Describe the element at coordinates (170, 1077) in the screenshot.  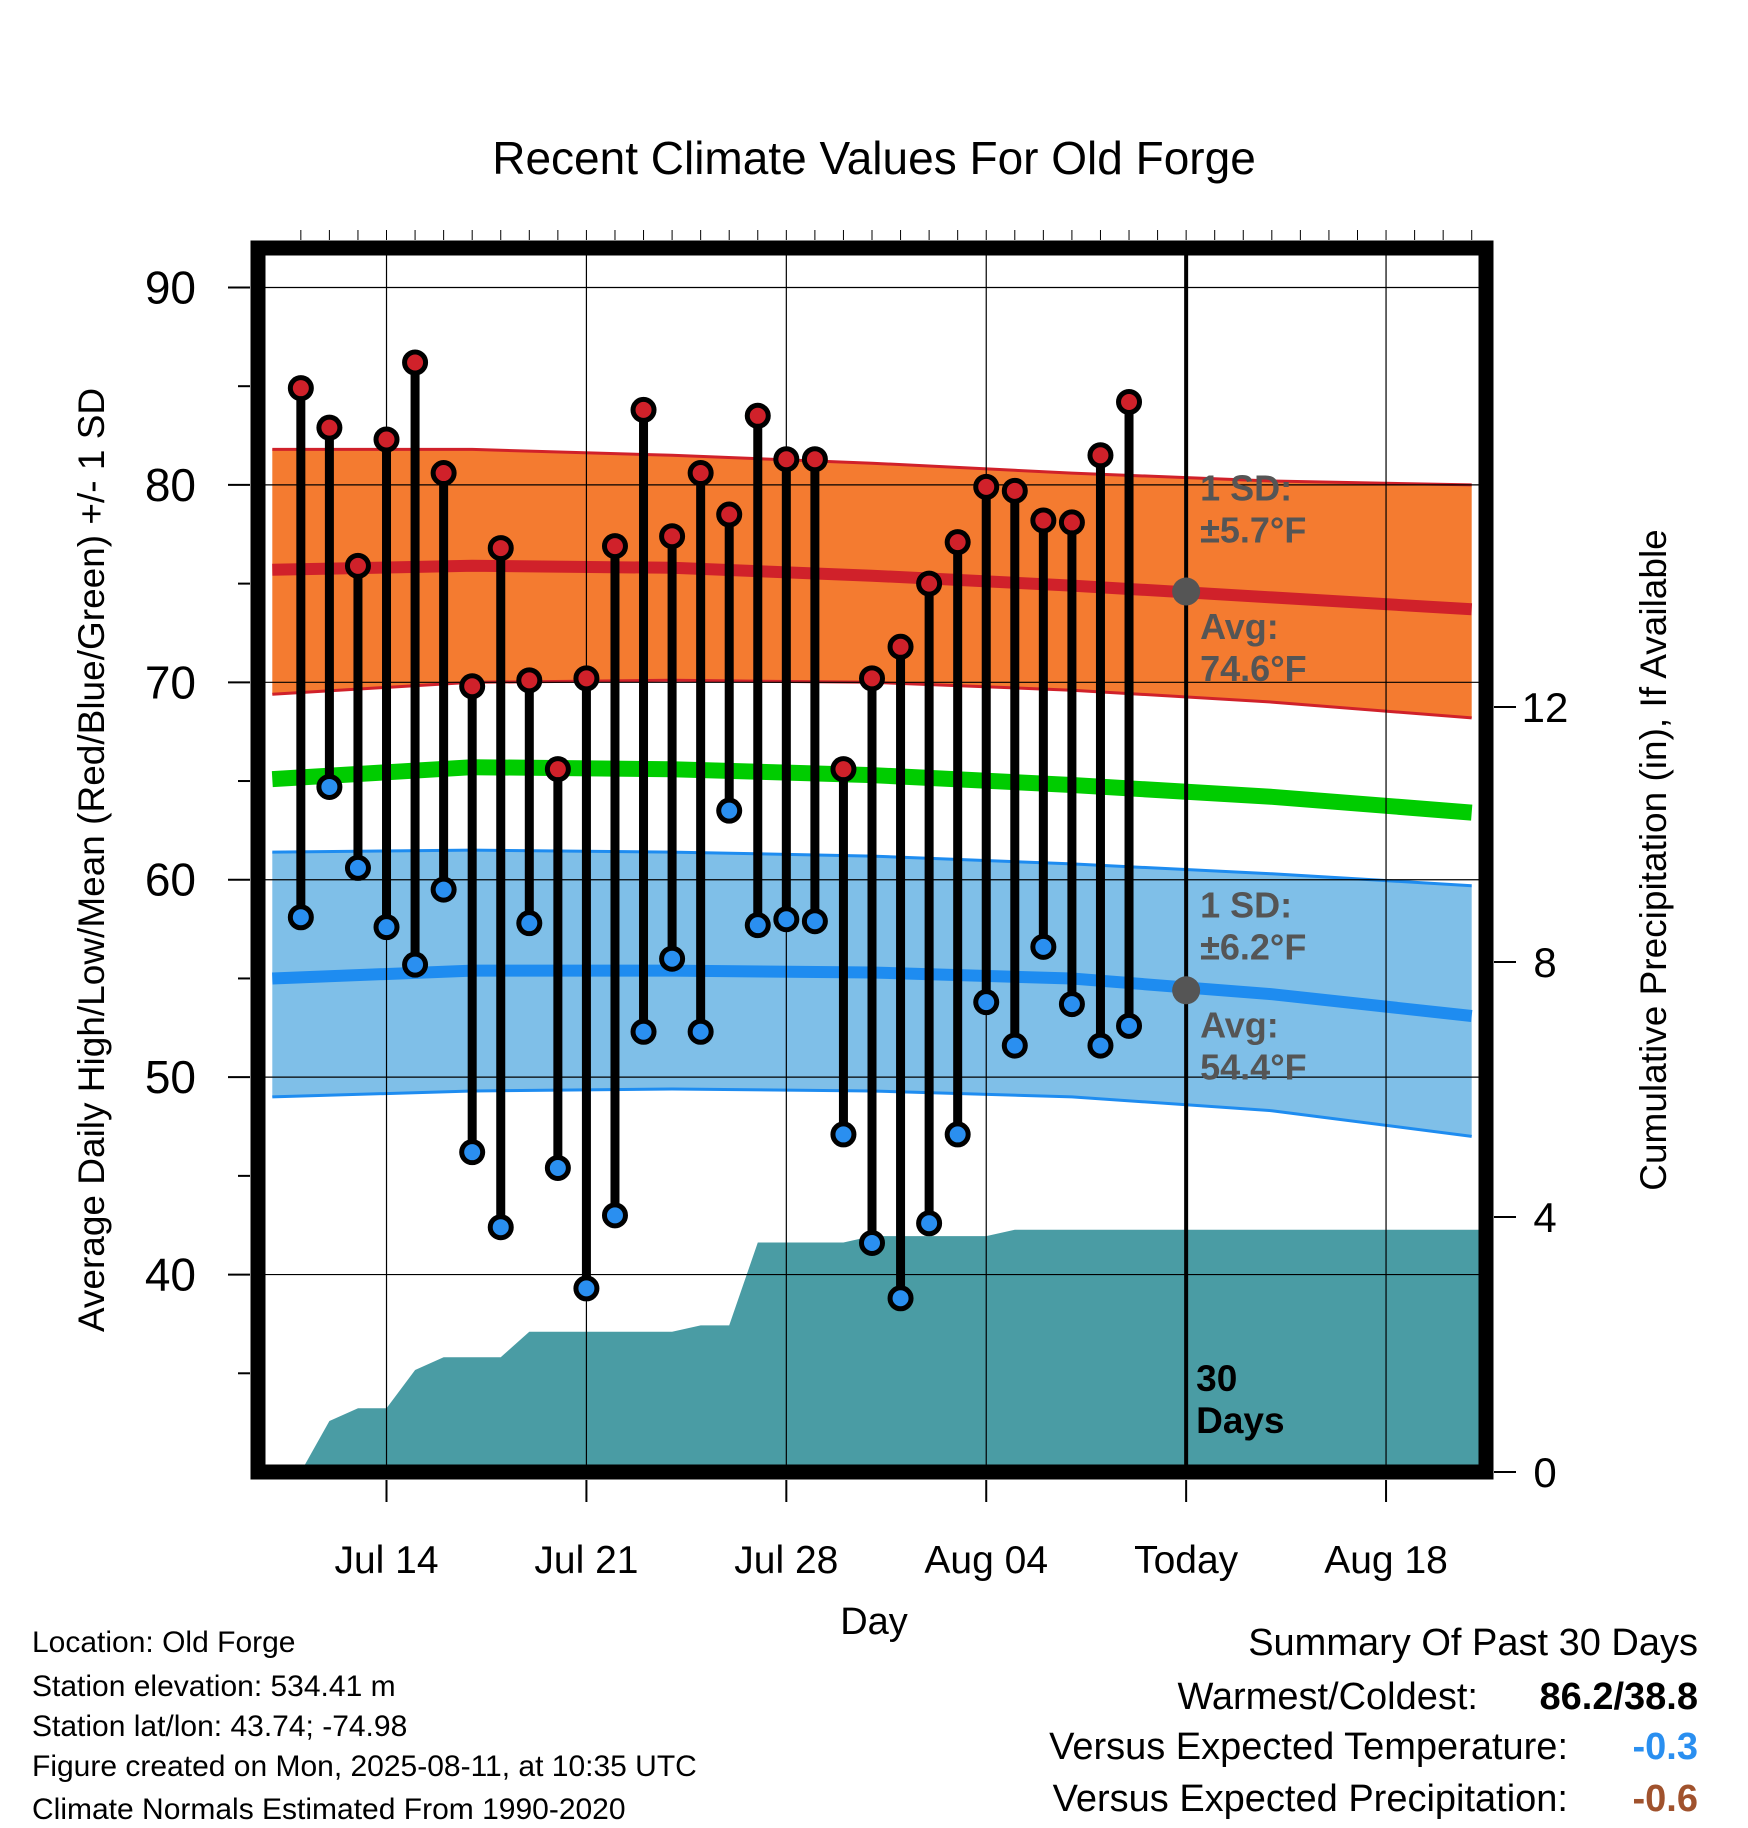
I see `y-tick-label: 50` at that location.